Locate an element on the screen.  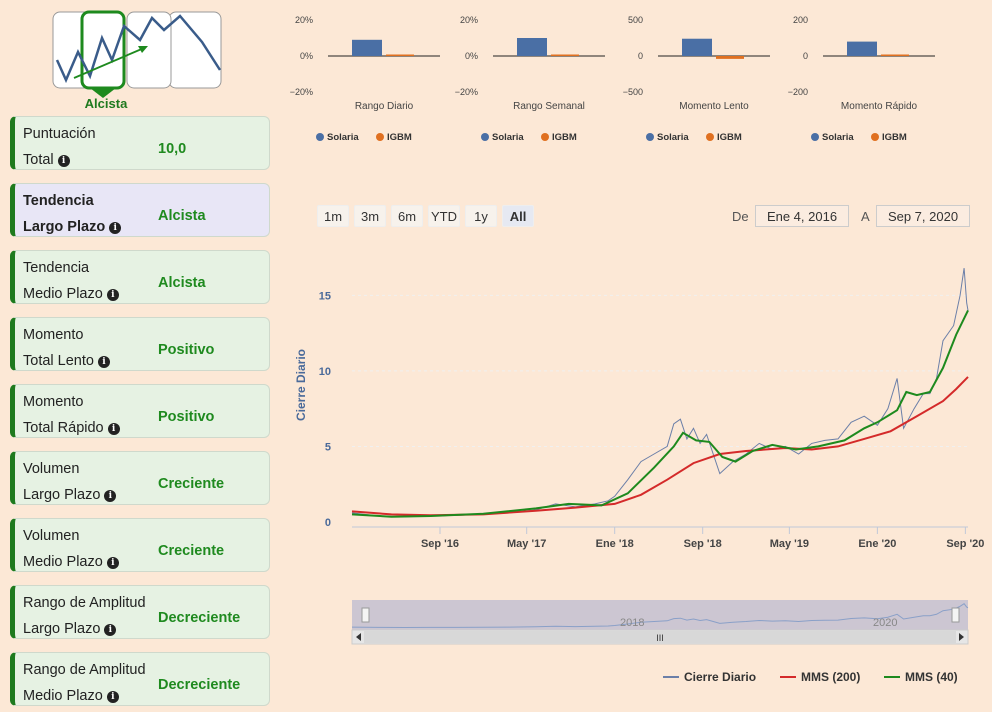
range-button: 6m is located at coordinates (407, 216).